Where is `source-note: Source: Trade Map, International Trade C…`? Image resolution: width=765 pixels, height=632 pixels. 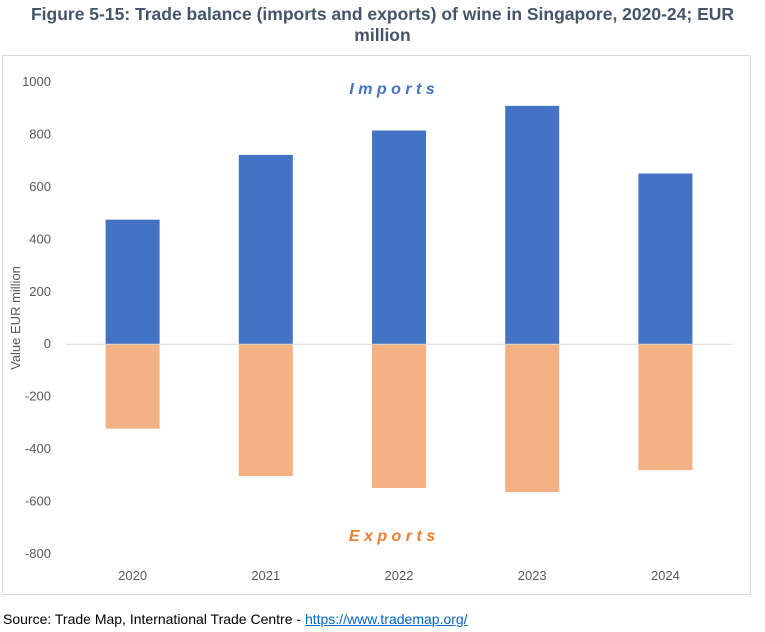
source-note: Source: Trade Map, International Trade C… is located at coordinates (235, 619).